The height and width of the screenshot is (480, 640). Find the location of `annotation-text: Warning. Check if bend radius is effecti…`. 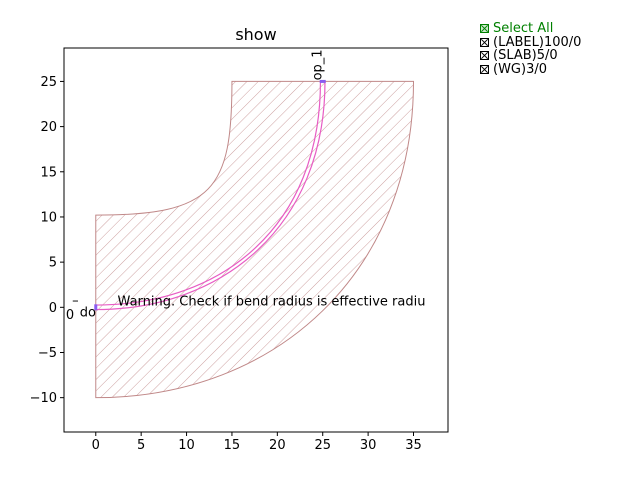

annotation-text: Warning. Check if bend radius is effecti… is located at coordinates (272, 302).